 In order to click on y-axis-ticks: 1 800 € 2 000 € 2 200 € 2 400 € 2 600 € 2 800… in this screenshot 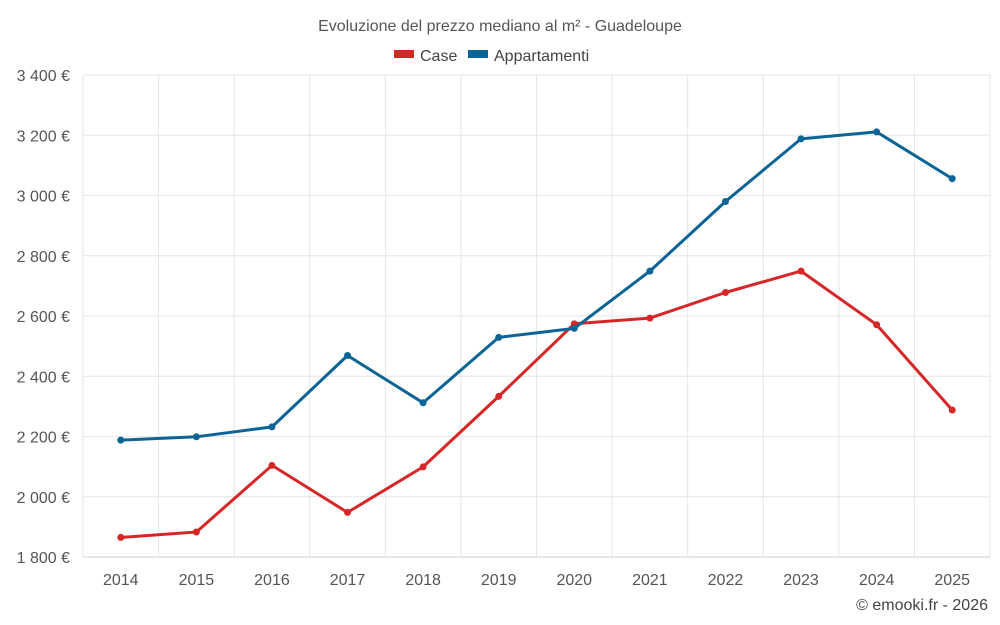, I will do `click(43, 317)`.